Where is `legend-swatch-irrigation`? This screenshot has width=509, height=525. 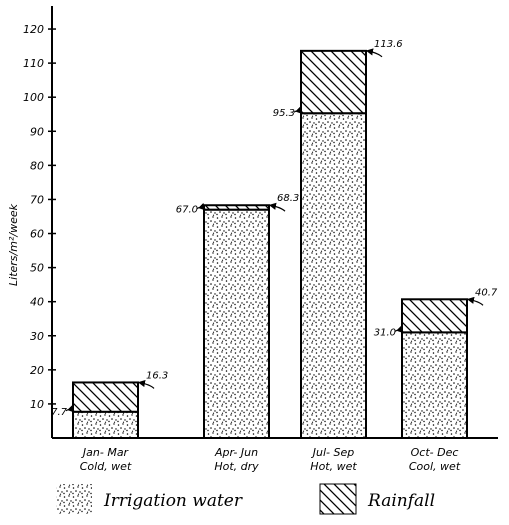 legend-swatch-irrigation is located at coordinates (74, 499).